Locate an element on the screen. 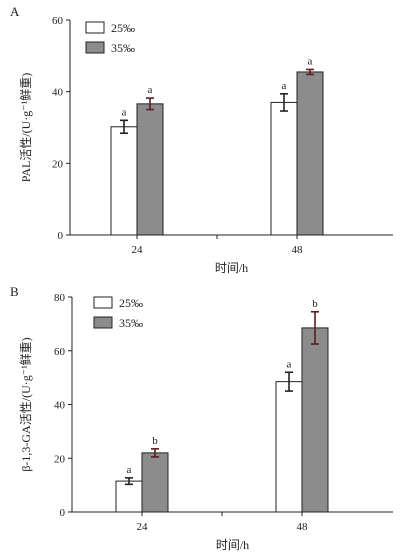 Image resolution: width=404 pixels, height=557 pixels. panel-label: B is located at coordinates (14, 291).